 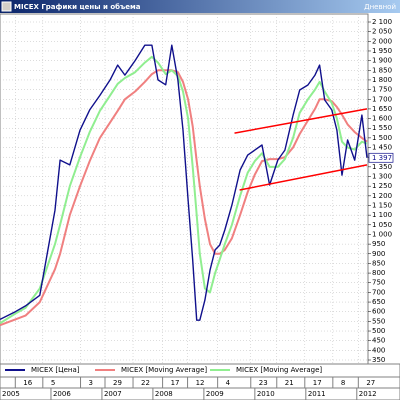 What do you see at coordinates (53, 383) in the screenshot?
I see `x-minor-label: 5` at bounding box center [53, 383].